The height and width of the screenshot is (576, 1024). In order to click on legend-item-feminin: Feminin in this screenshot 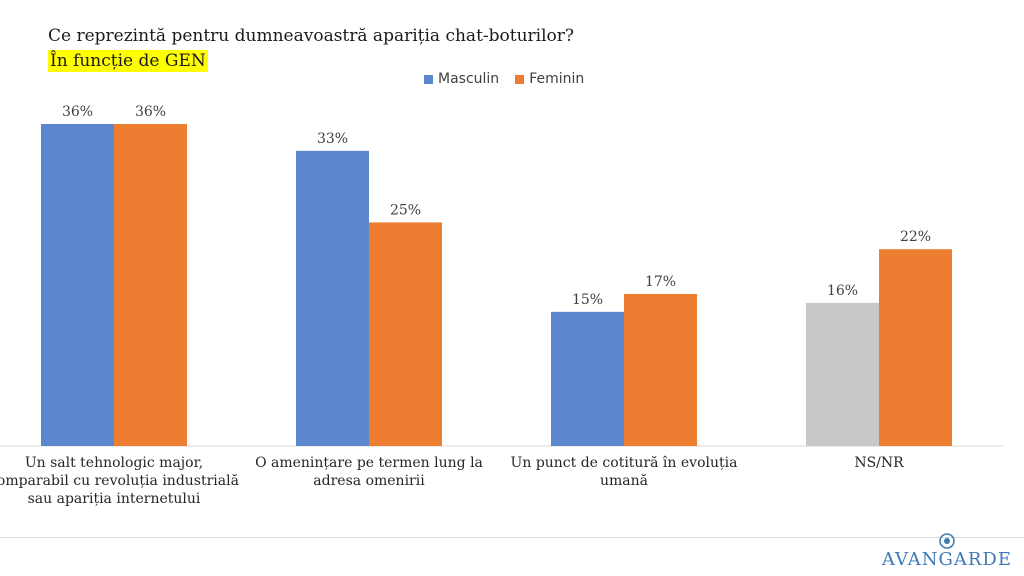, I will do `click(549, 79)`.